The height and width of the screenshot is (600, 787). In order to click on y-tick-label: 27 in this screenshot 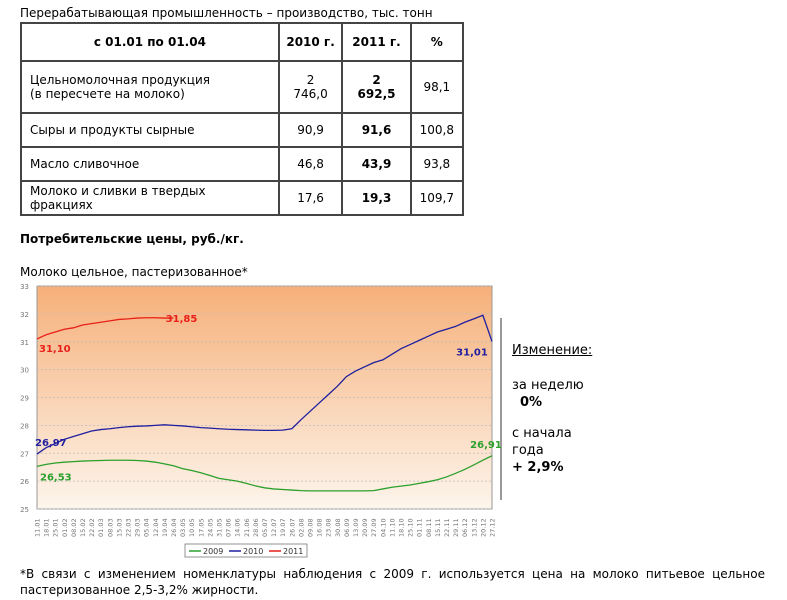, I will do `click(24, 454)`.